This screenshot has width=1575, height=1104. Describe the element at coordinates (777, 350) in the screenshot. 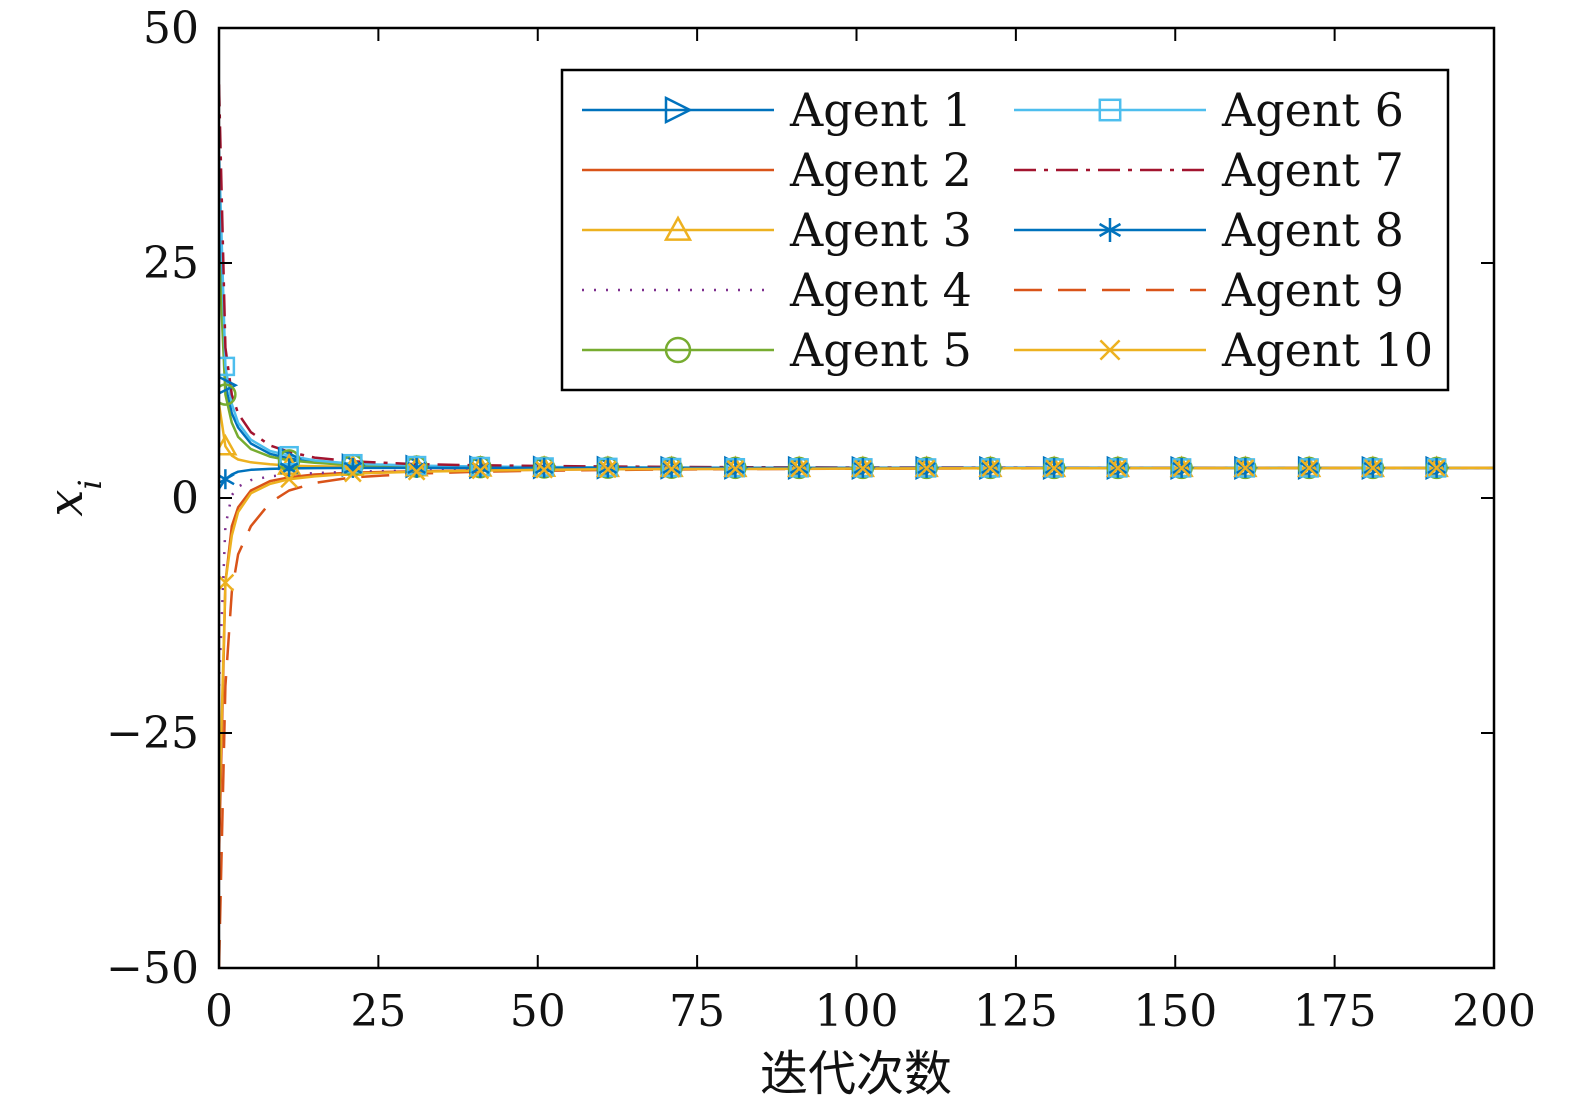

I see `legend-entry: Agent 5` at that location.